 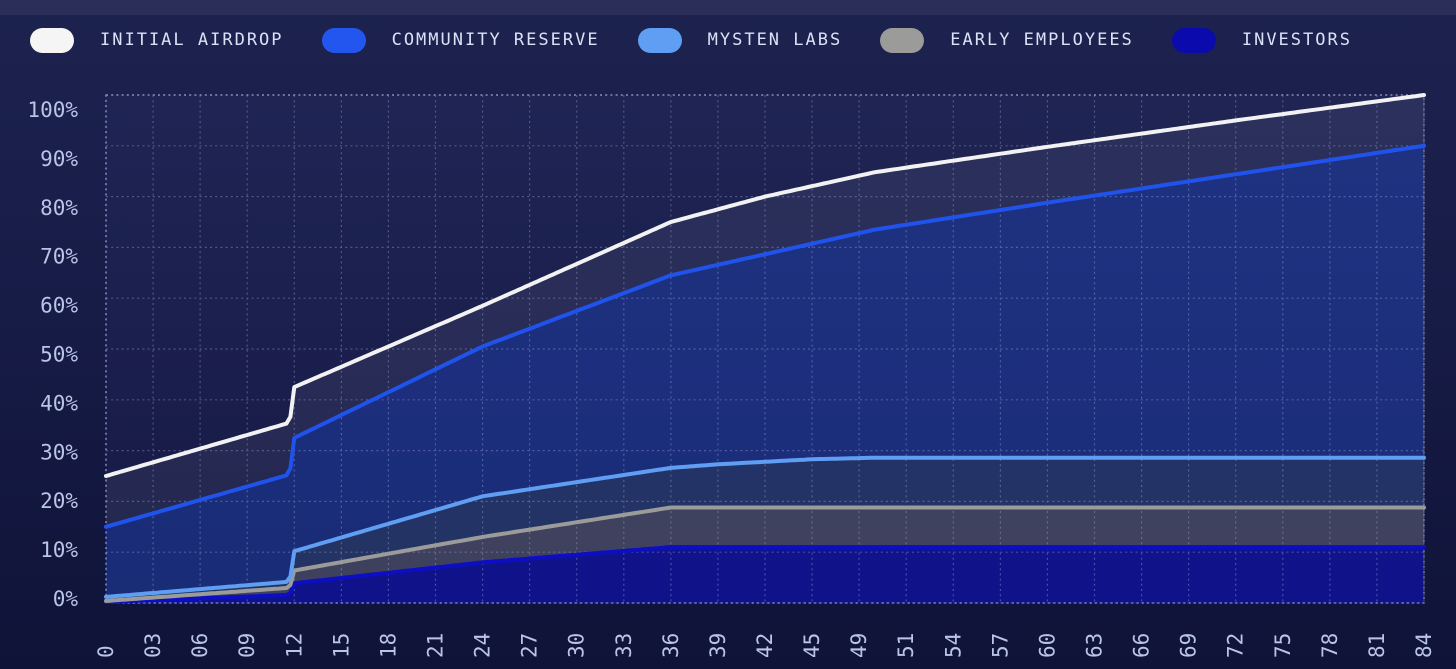 I want to click on legend-label: INVESTORS, so click(x=1296, y=40).